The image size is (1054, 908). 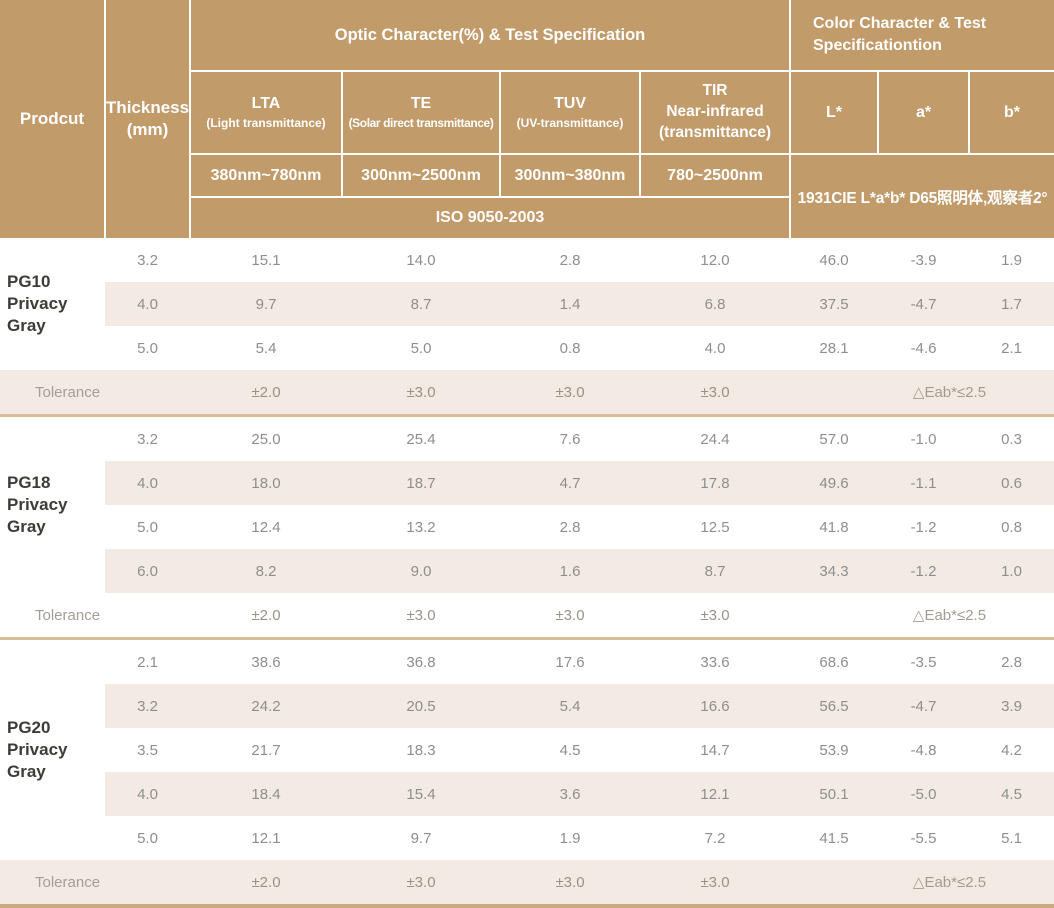 What do you see at coordinates (527, 794) in the screenshot?
I see `data-row: 4.0 18.4 15.4 3.6 12.1 50.1 -5.0 4.5` at bounding box center [527, 794].